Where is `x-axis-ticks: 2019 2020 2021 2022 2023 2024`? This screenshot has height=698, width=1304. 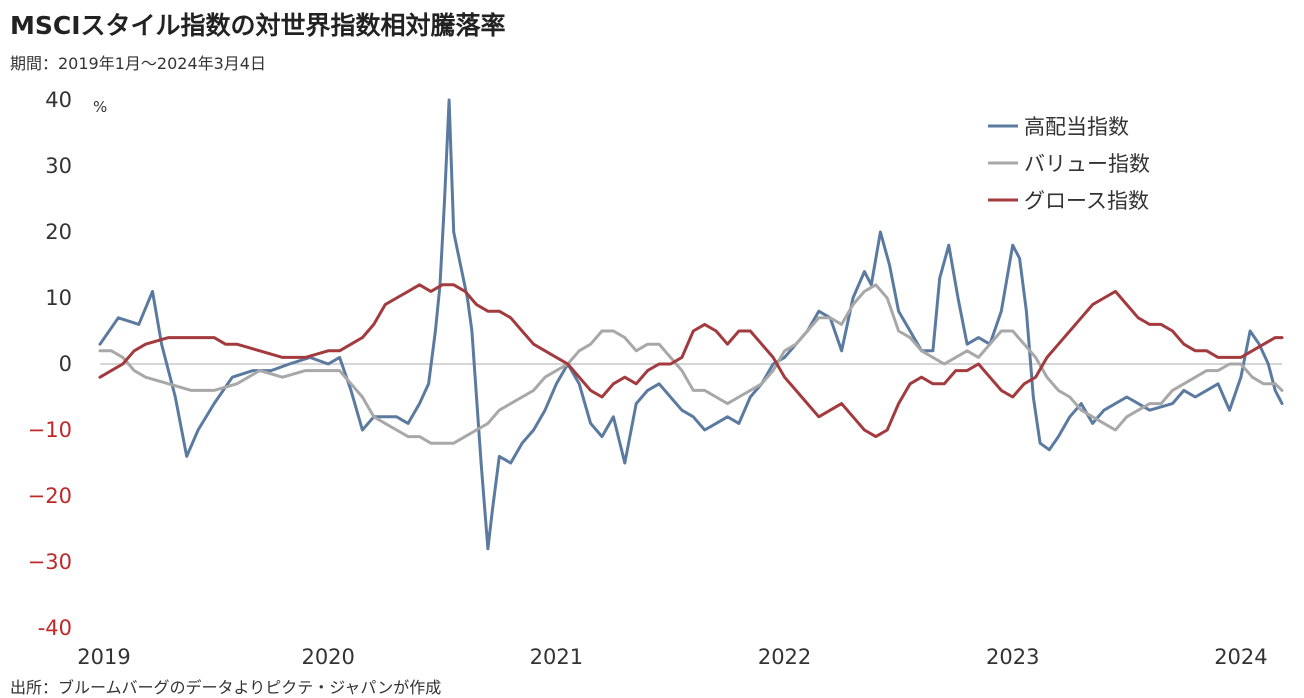
x-axis-ticks: 2019 2020 2021 2022 2023 2024 is located at coordinates (672, 657).